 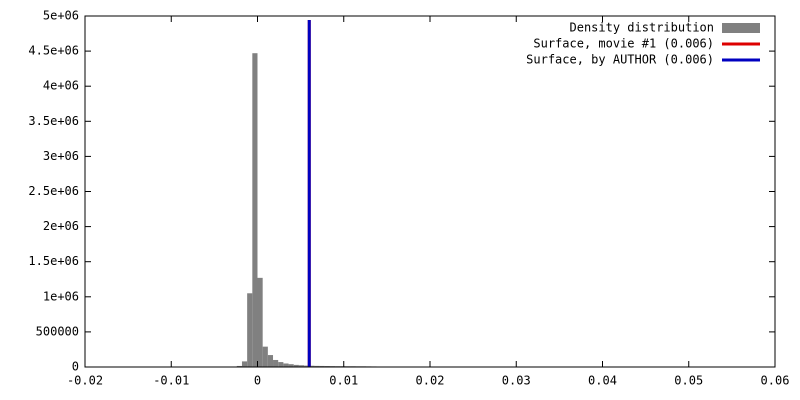 I want to click on y-tick-label: 2.5e+06, so click(x=53, y=191).